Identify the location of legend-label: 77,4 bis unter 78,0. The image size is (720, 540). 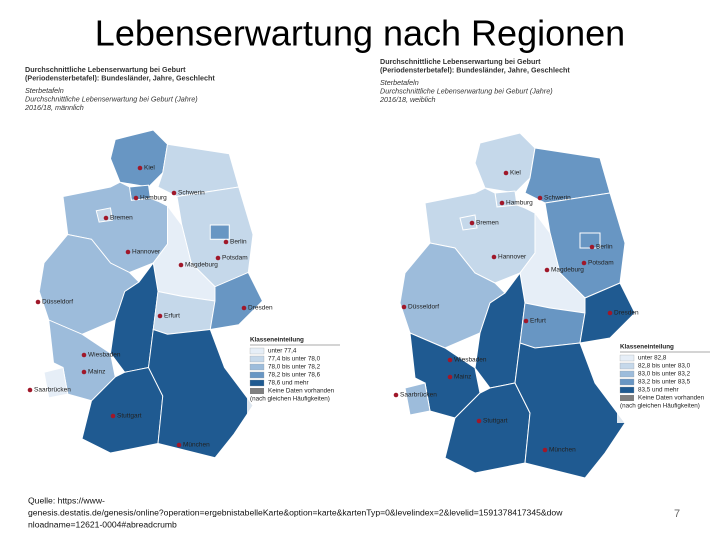
(294, 359).